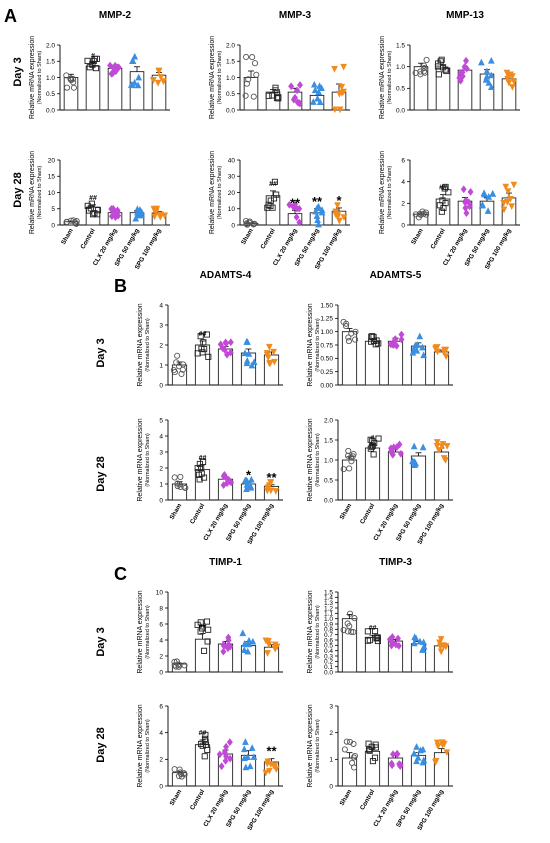  What do you see at coordinates (295, 15) in the screenshot?
I see `chart-title: MMP-3` at bounding box center [295, 15].